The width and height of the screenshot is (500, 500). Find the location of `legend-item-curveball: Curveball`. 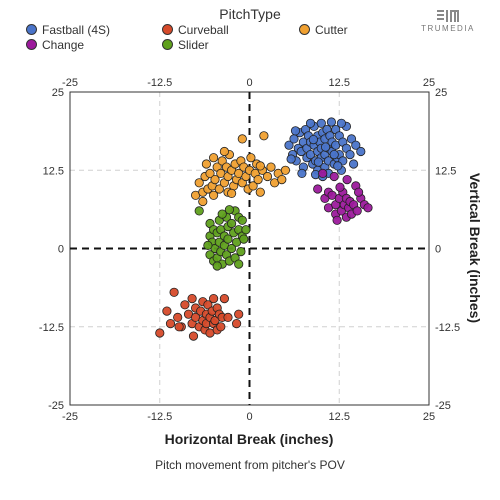

legend-item-curveball: Curveball is located at coordinates (195, 30).